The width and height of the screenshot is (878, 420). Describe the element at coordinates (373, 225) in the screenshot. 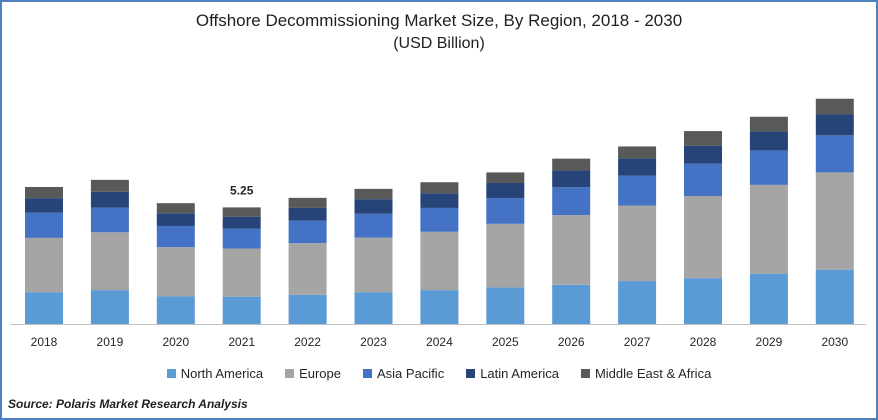

I see `bar-segment-2023-asia-pacific` at that location.